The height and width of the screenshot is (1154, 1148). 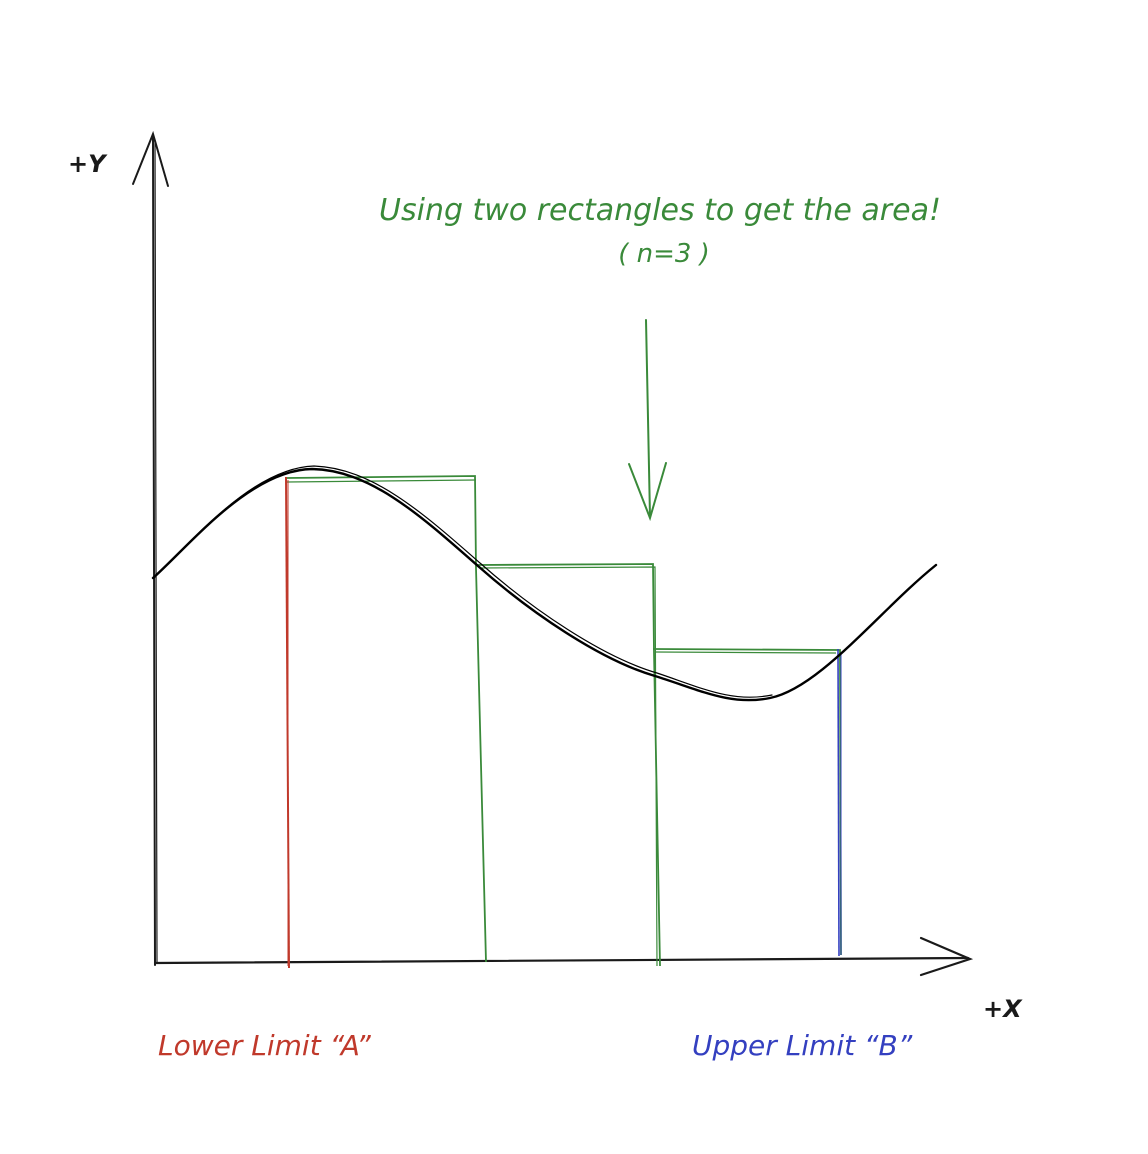 I want to click on upper-limit-line, so click(x=839, y=802).